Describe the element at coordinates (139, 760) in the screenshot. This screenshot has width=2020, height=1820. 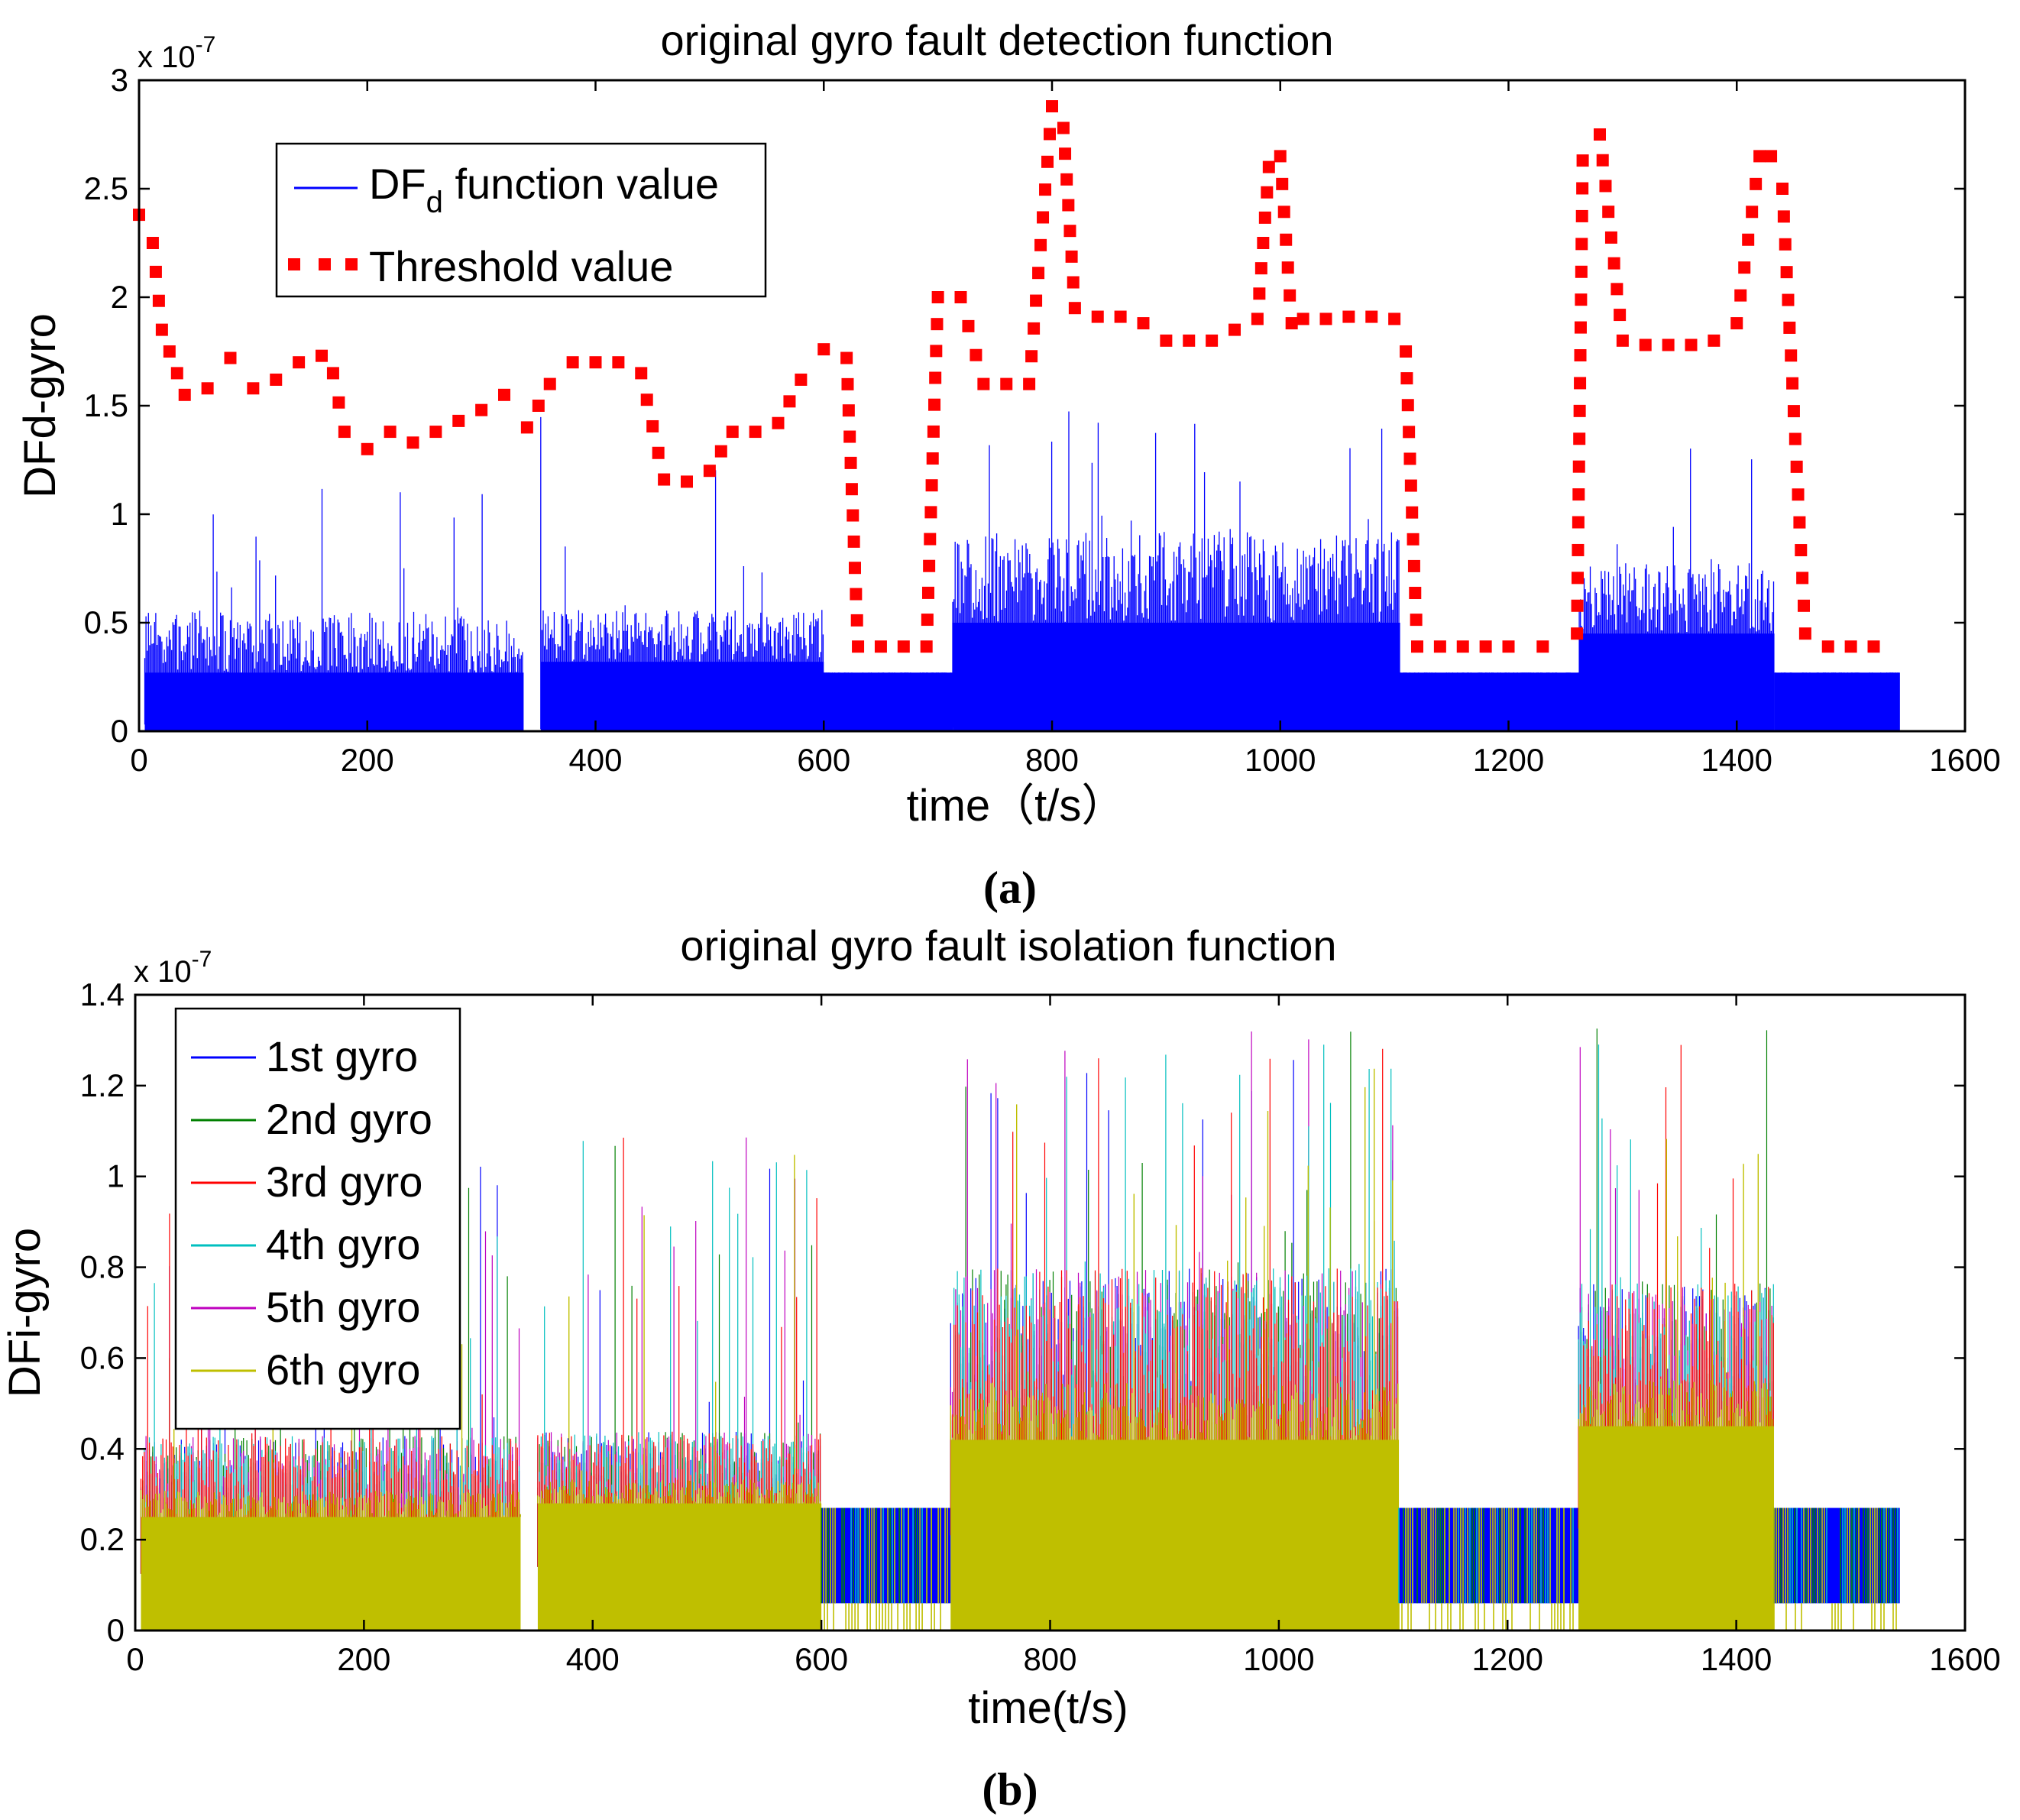
I see `x-tick-label: 0` at that location.